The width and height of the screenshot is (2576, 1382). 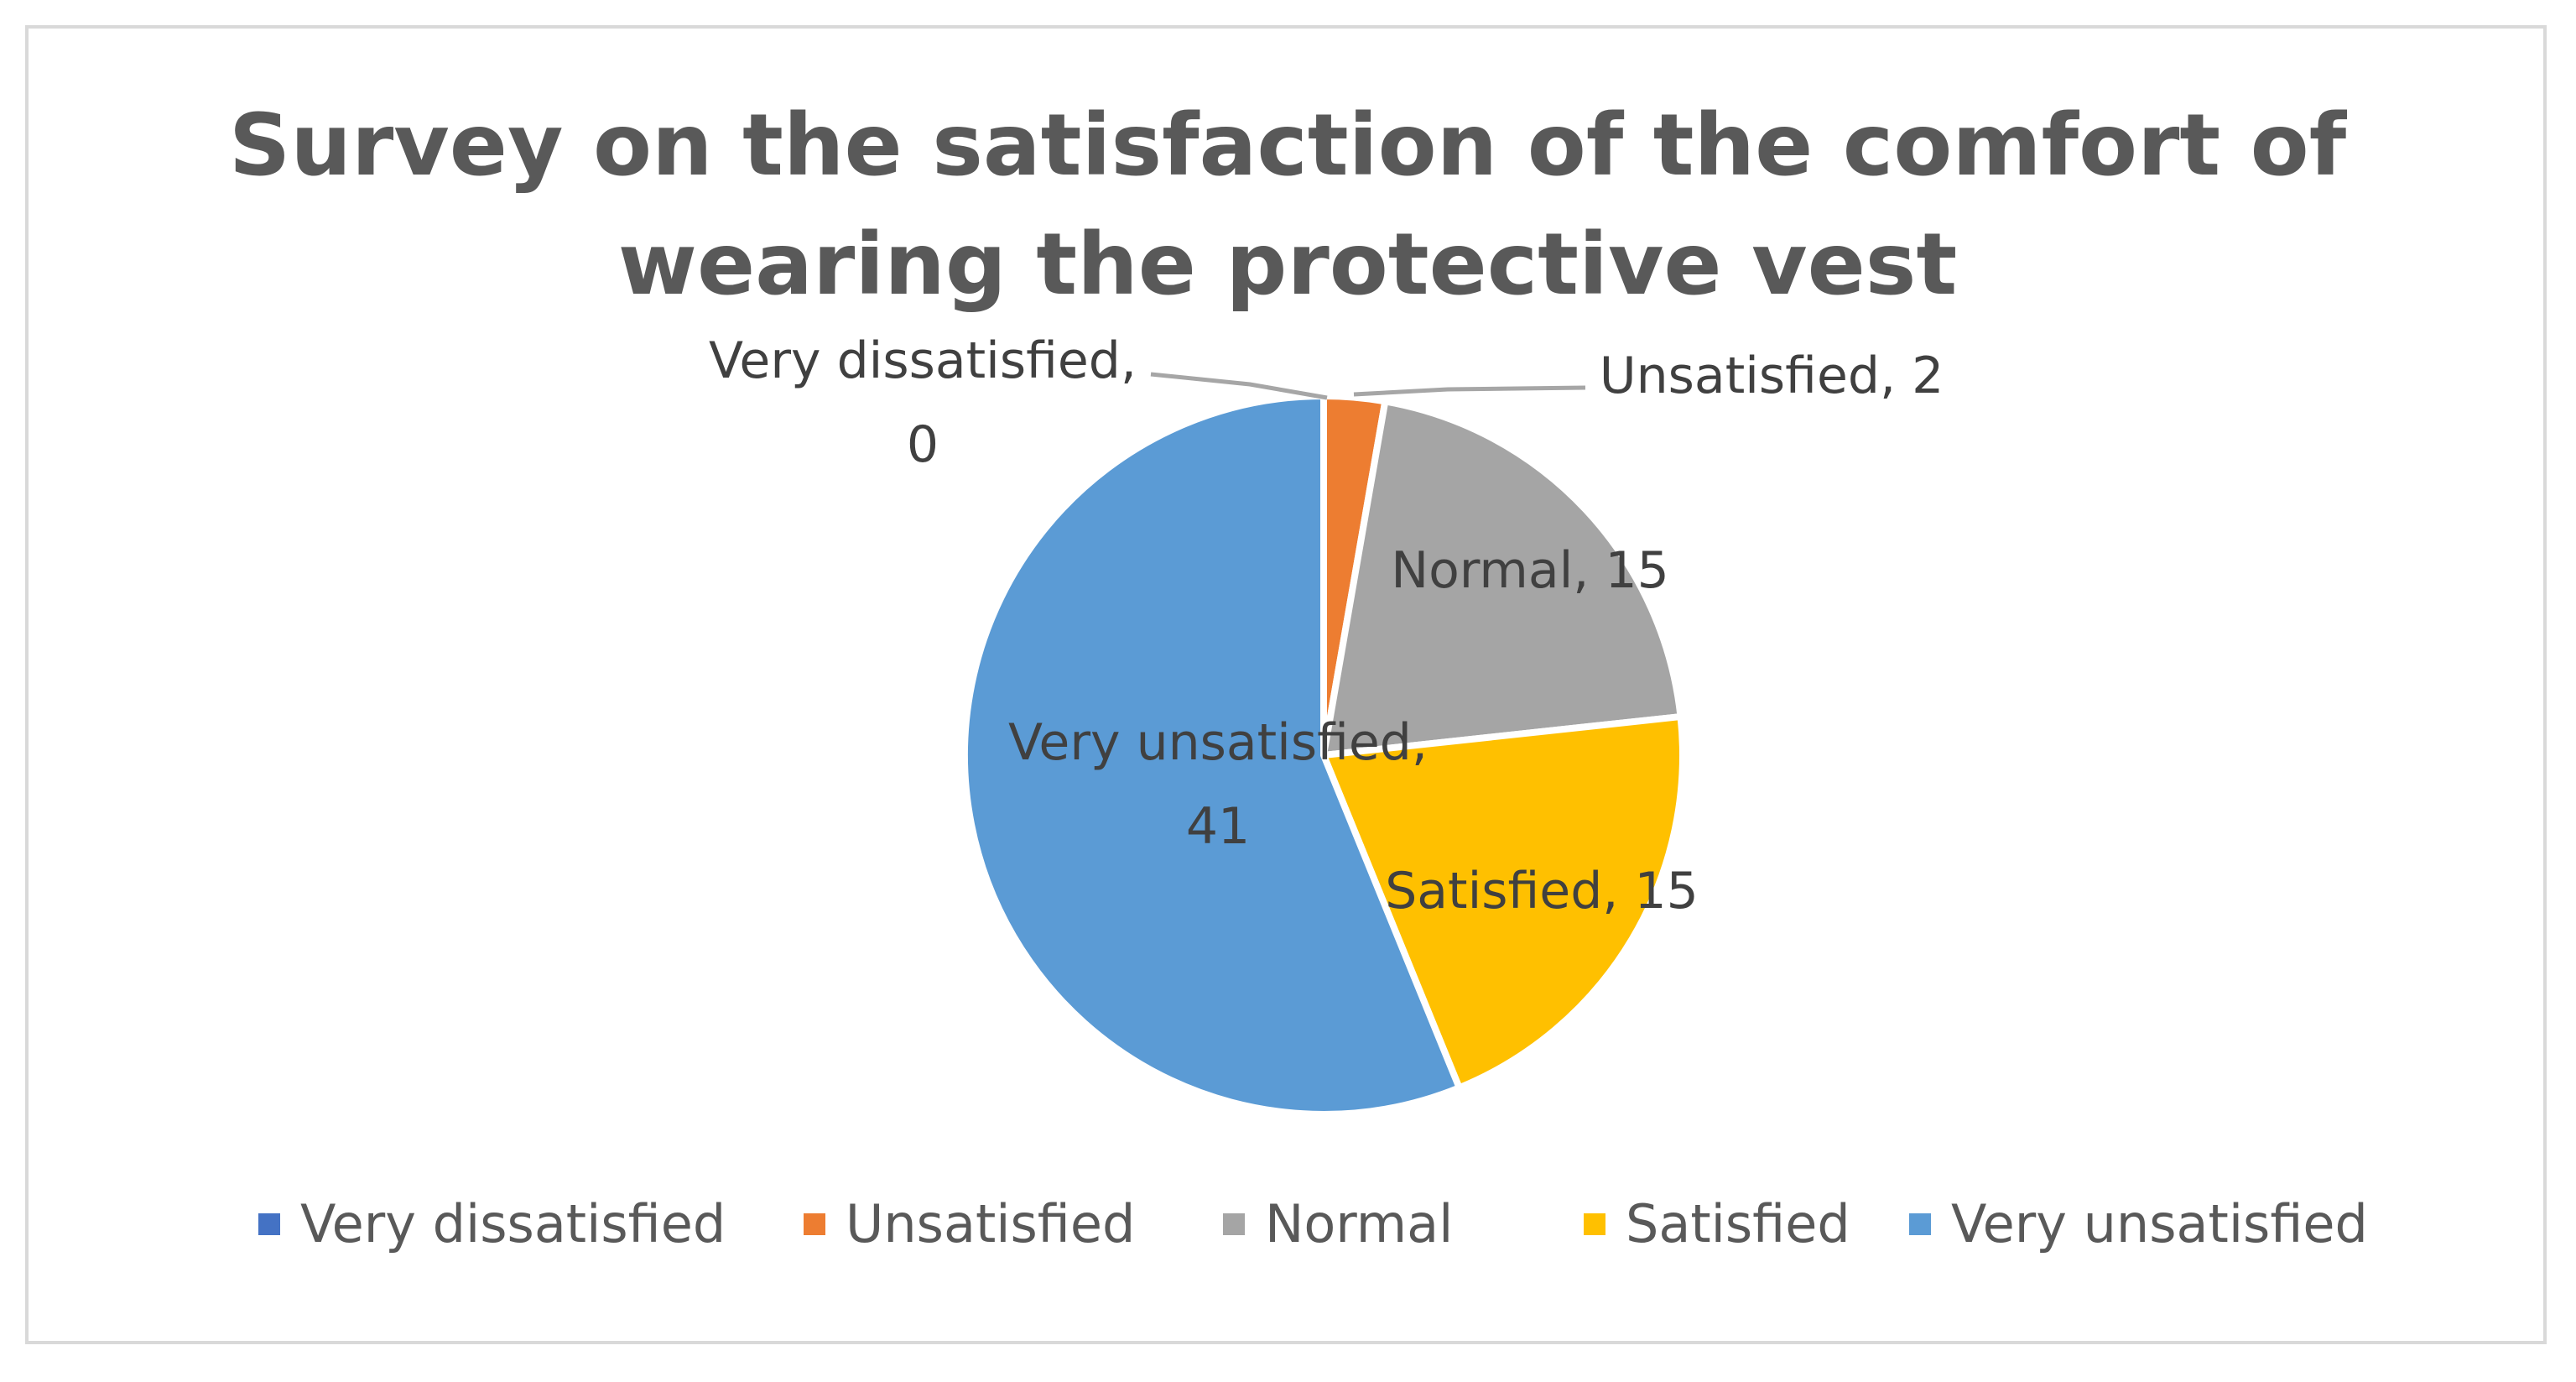 I want to click on legend-label-very-unsatisfied: Very unsatisfied, so click(x=2159, y=1223).